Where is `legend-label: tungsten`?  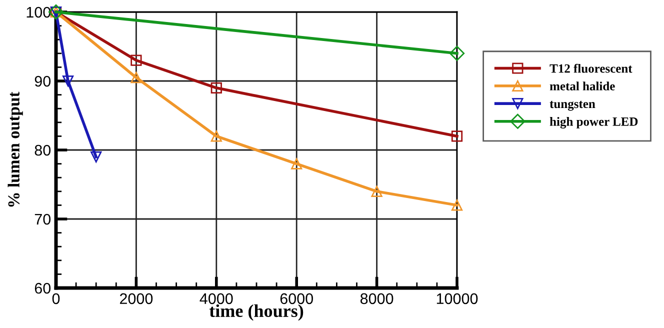 legend-label: tungsten is located at coordinates (573, 105).